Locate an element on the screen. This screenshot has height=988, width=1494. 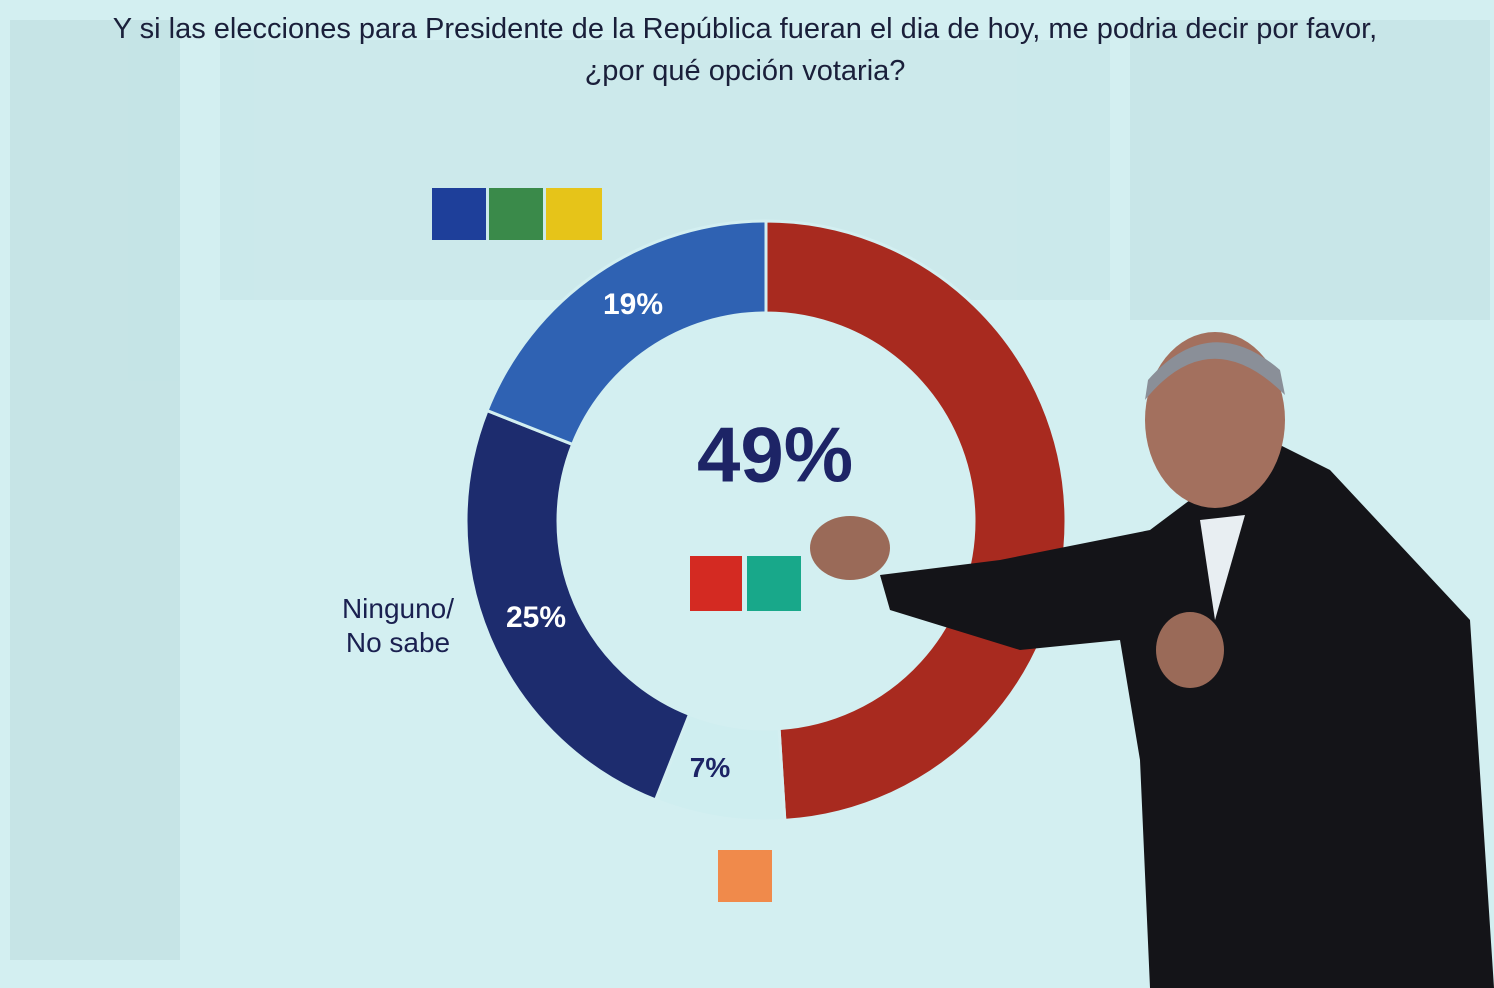
value-label: 49% is located at coordinates (775, 454).